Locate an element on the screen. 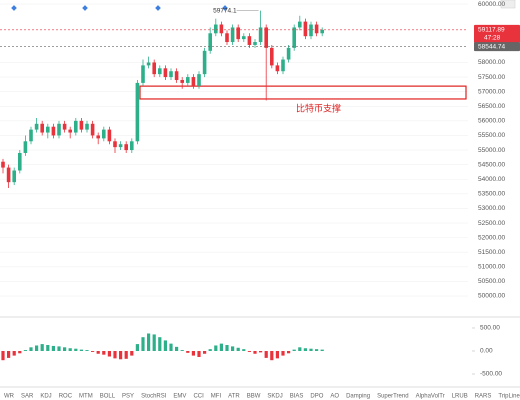 The width and height of the screenshot is (520, 400). y-tick-label: 53000.00 is located at coordinates (491, 208).